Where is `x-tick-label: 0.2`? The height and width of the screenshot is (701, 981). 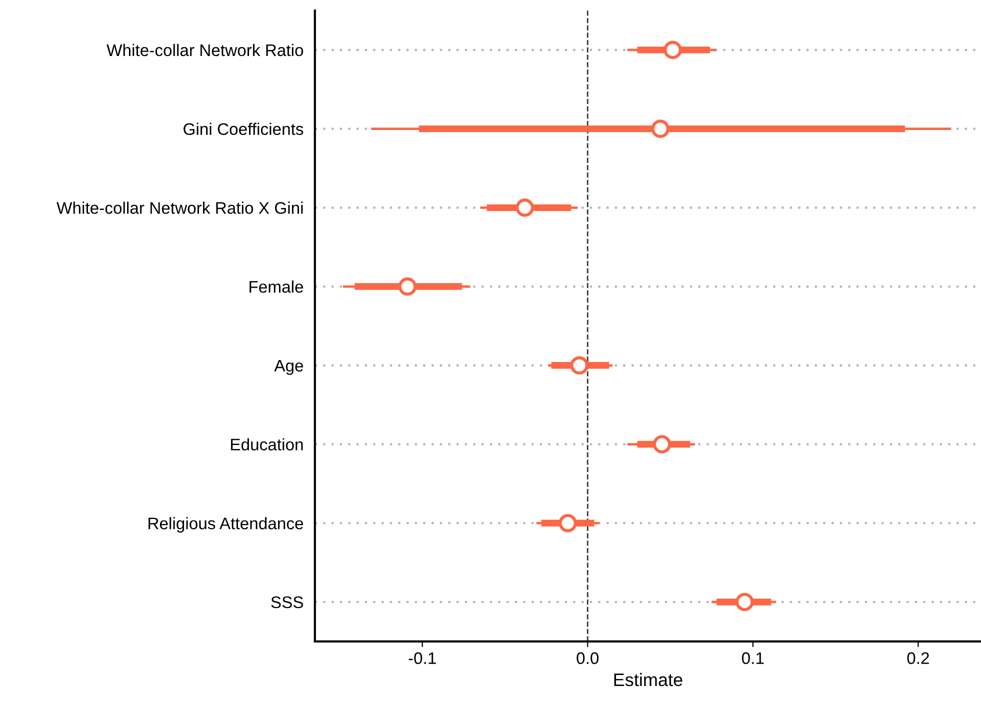 x-tick-label: 0.2 is located at coordinates (918, 658).